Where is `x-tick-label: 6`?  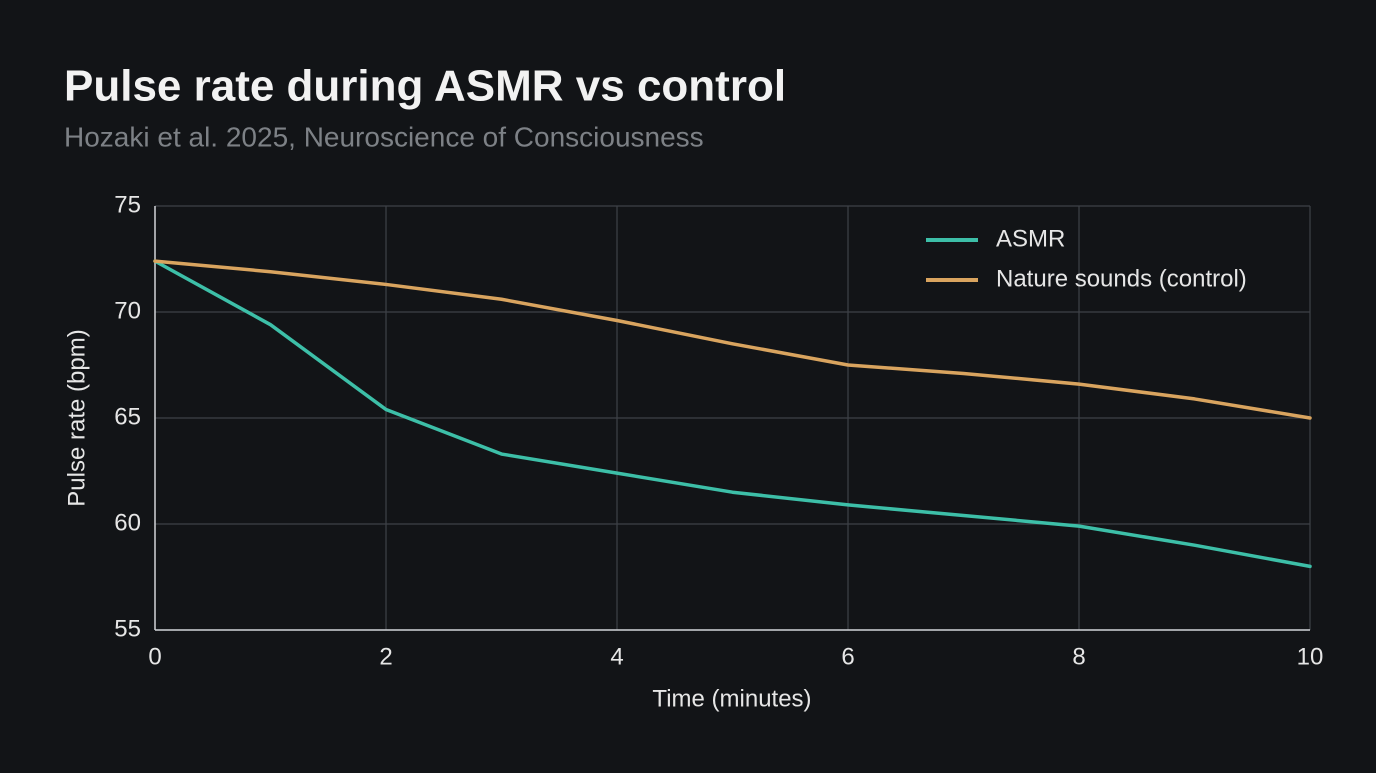 x-tick-label: 6 is located at coordinates (847, 656).